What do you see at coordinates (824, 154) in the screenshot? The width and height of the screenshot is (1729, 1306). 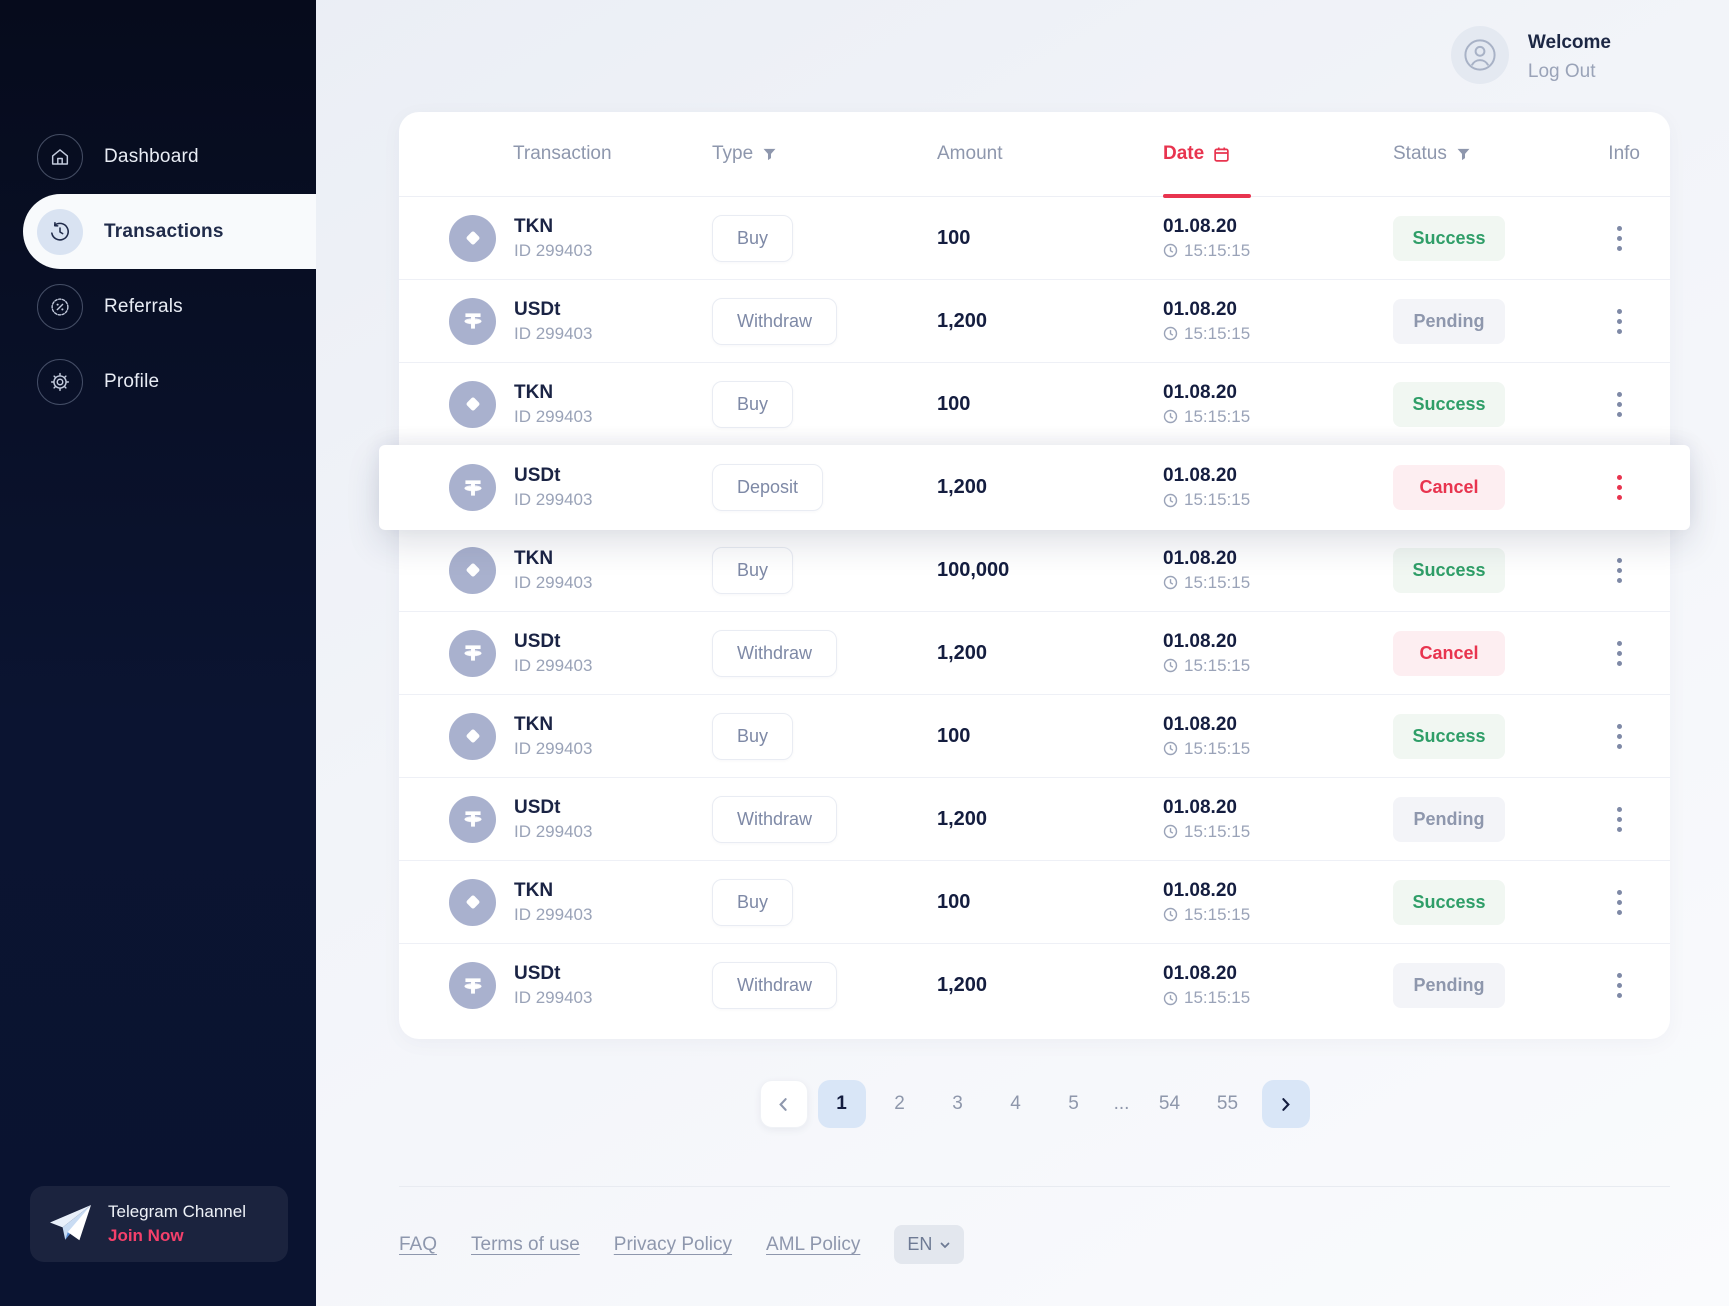 I see `column-header-type: Type` at bounding box center [824, 154].